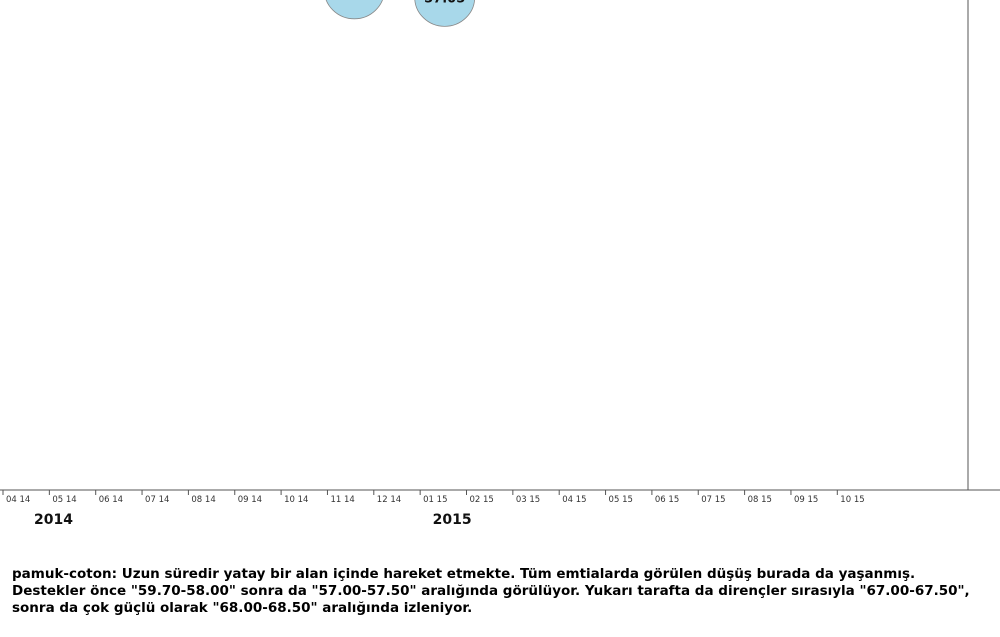 This screenshot has height=637, width=1000. I want to click on x-tick-label: 08 15, so click(760, 500).